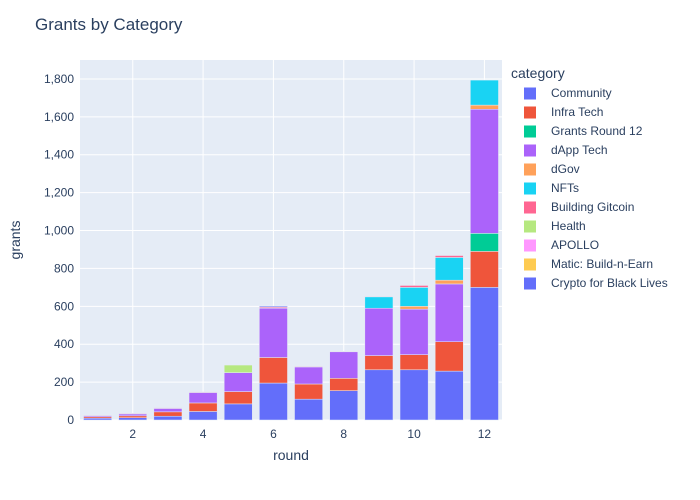 The height and width of the screenshot is (500, 700). I want to click on y-tick-label: 1,800, so click(59, 79).